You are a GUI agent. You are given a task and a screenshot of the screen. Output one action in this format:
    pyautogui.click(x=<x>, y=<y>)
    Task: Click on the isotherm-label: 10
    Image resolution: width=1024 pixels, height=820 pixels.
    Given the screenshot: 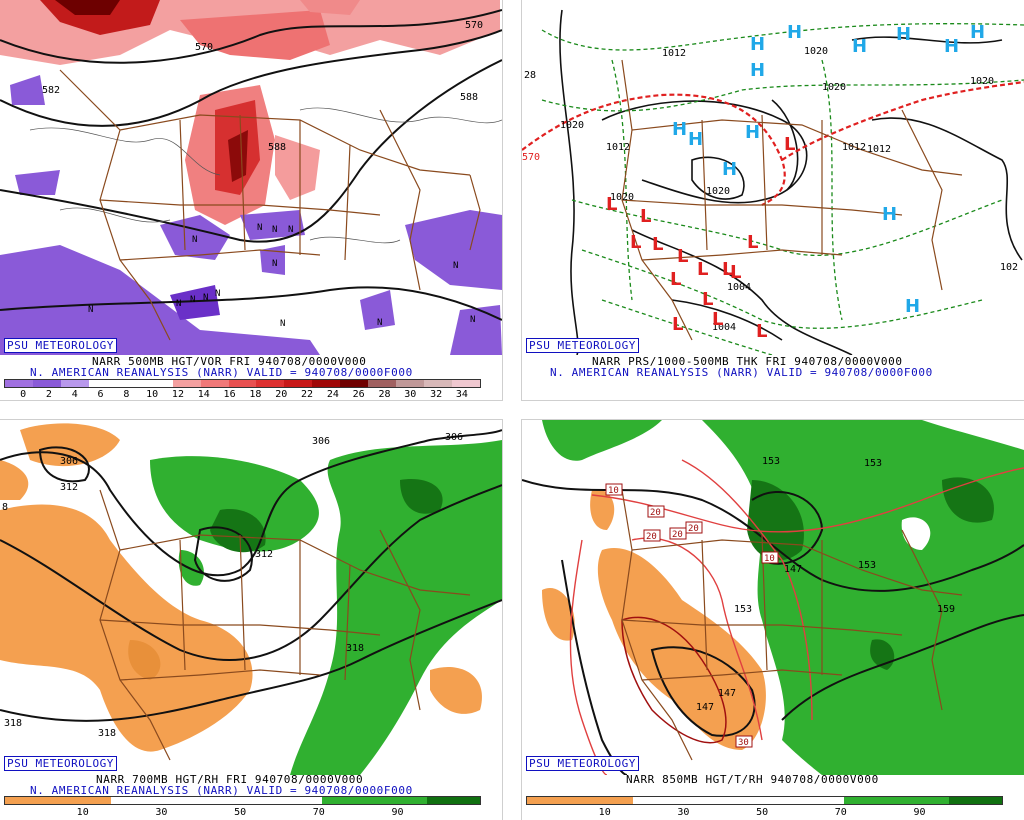 What is the action you would take?
    pyautogui.click(x=769, y=559)
    